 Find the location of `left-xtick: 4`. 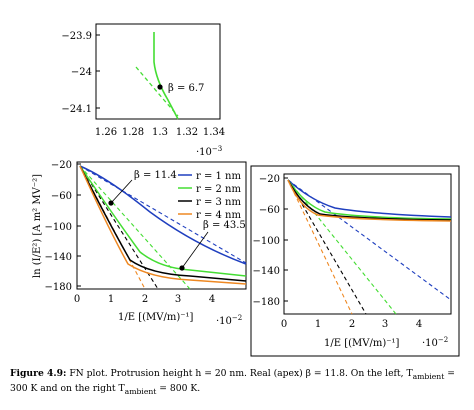

left-xtick: 4 is located at coordinates (212, 299).